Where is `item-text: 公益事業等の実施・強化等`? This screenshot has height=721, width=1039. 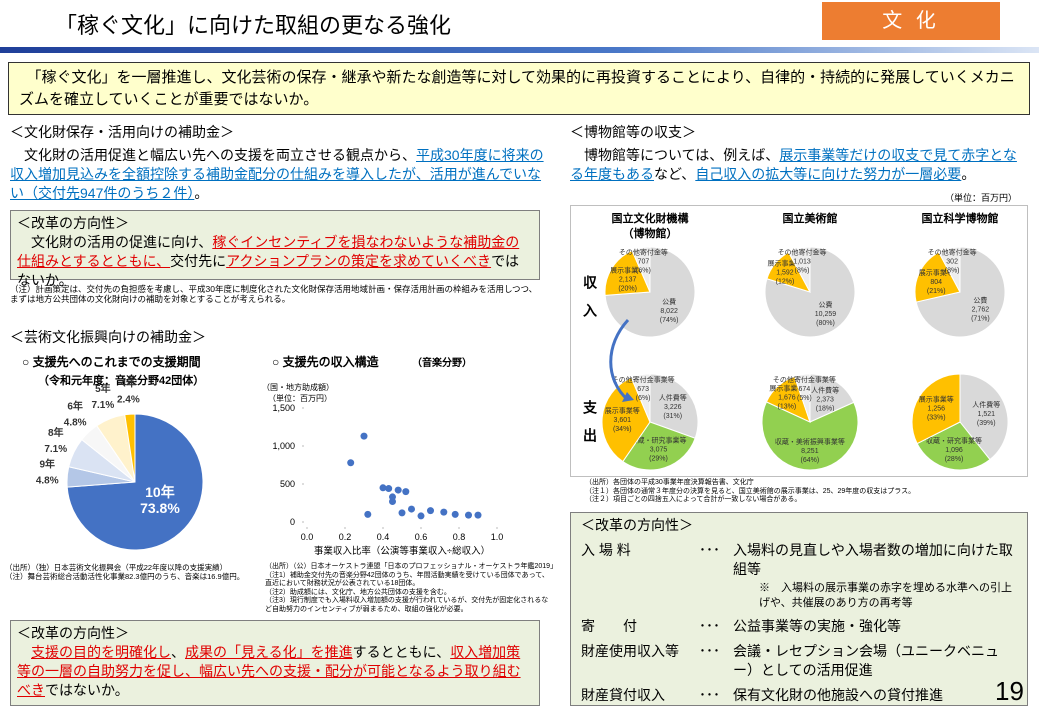
item-text: 公益事業等の実施・強化等 is located at coordinates (817, 626).